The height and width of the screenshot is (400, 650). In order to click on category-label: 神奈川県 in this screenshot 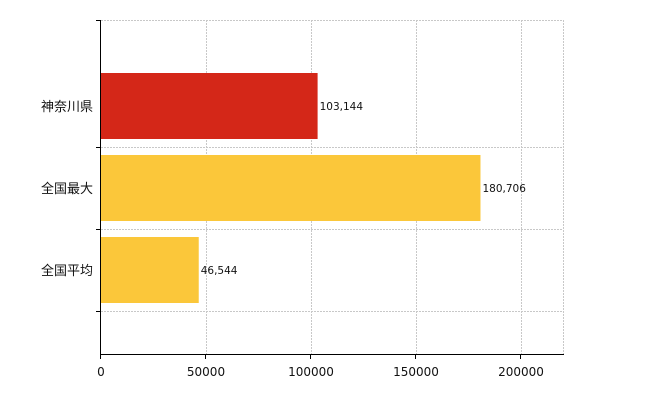, I will do `click(67, 107)`.